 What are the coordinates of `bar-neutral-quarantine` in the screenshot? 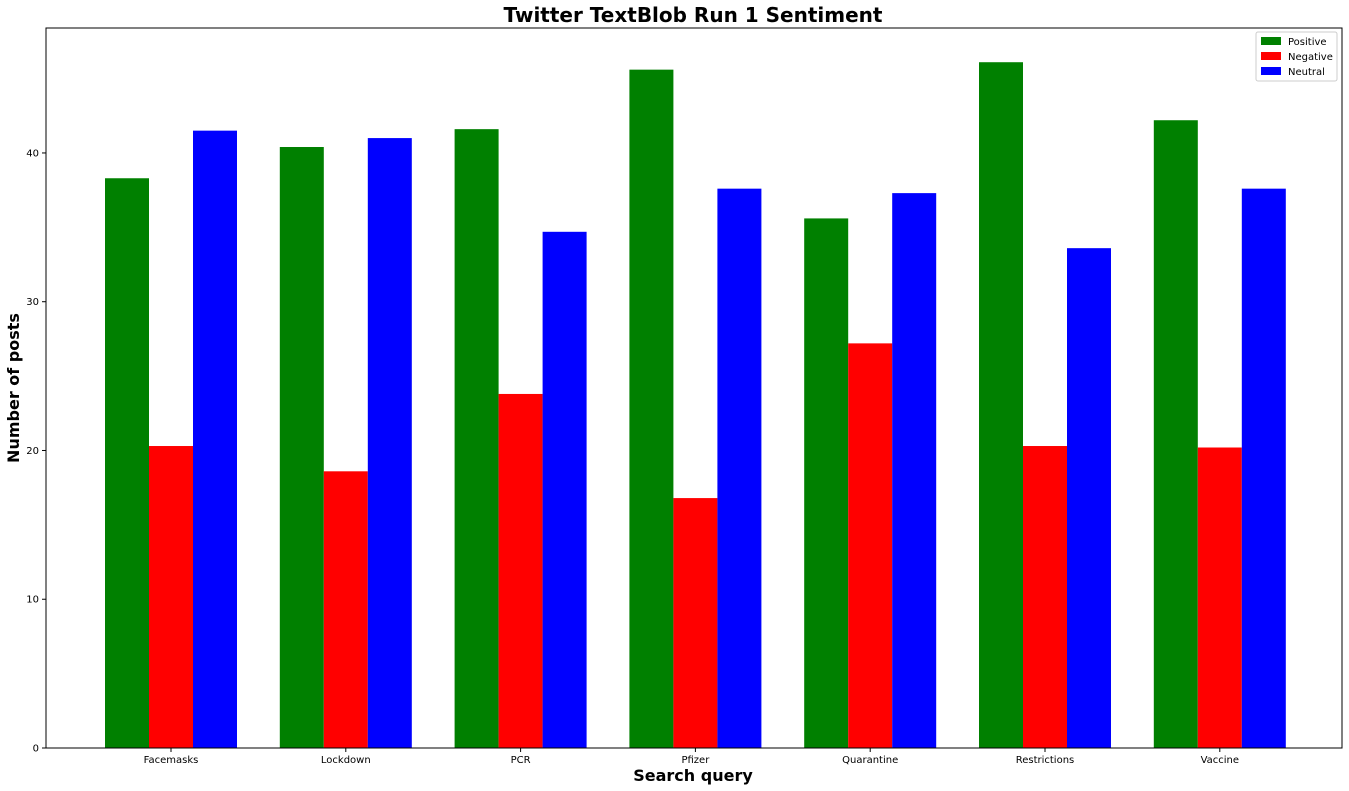 It's located at (914, 470).